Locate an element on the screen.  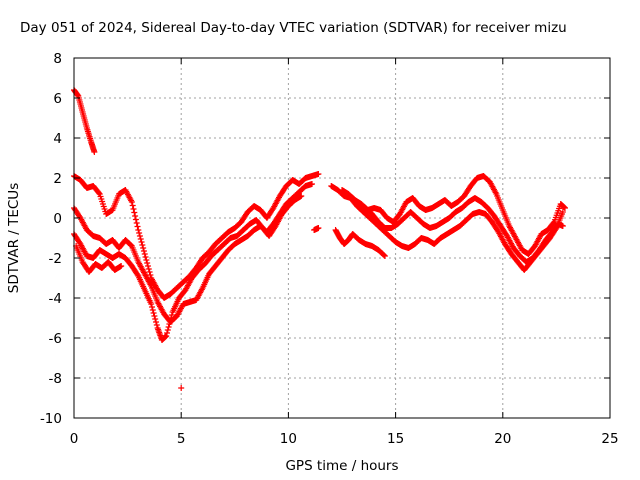
x-axis-label: GPS time / hours is located at coordinates (341, 466).